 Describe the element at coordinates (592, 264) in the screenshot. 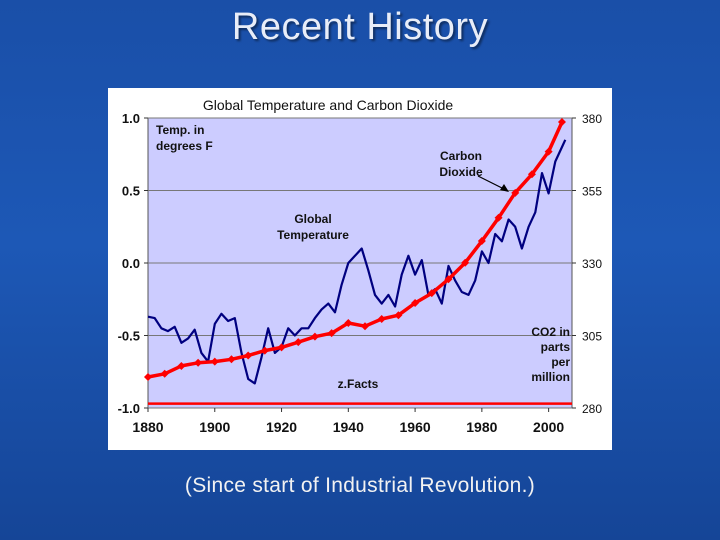

I see `y-right-tick-label: 330` at that location.